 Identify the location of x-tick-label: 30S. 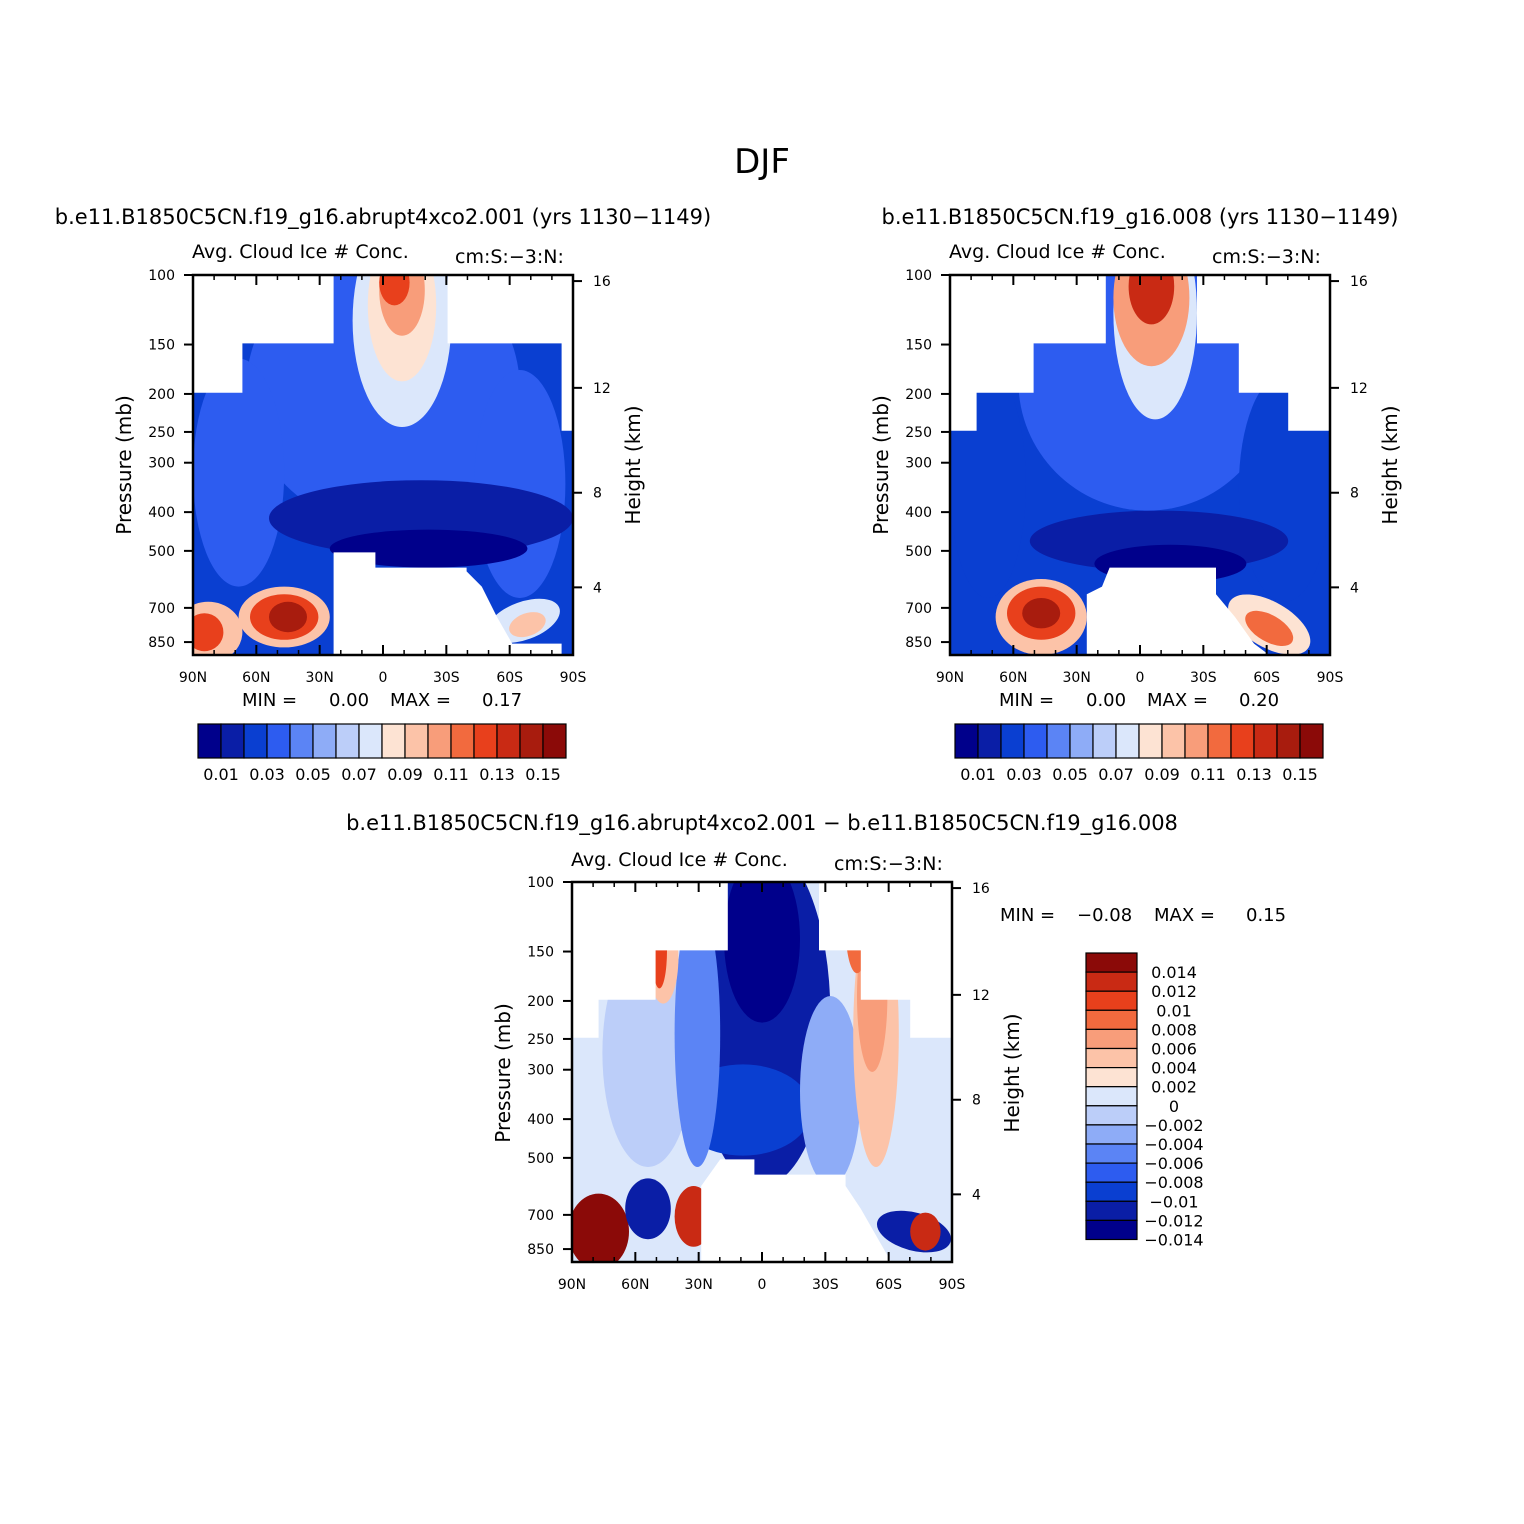
(825, 1285).